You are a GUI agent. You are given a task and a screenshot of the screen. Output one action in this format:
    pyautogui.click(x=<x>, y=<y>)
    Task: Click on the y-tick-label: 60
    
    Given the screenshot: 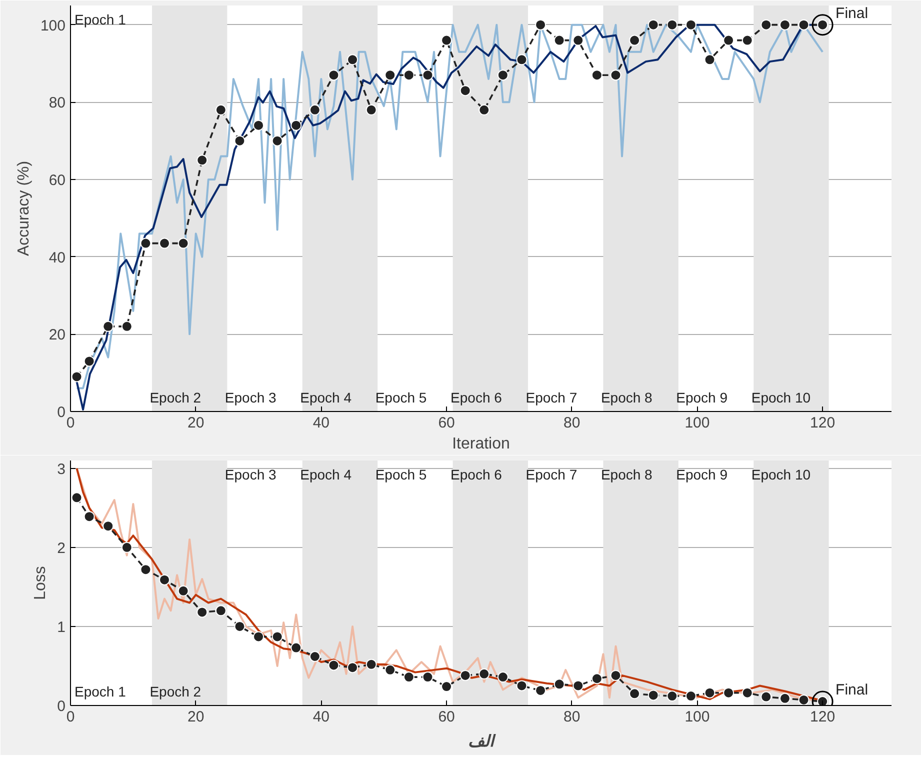 What is the action you would take?
    pyautogui.click(x=57, y=180)
    